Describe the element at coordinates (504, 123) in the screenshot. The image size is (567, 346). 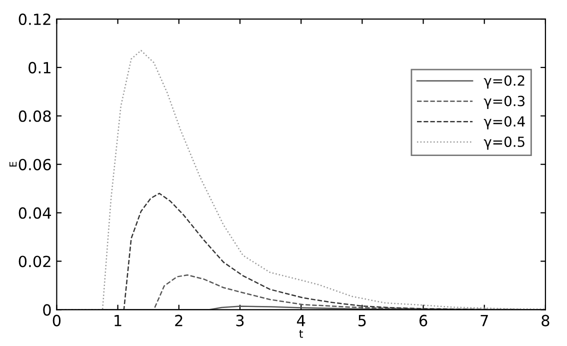
I see `legend-label: γ=0.4` at that location.